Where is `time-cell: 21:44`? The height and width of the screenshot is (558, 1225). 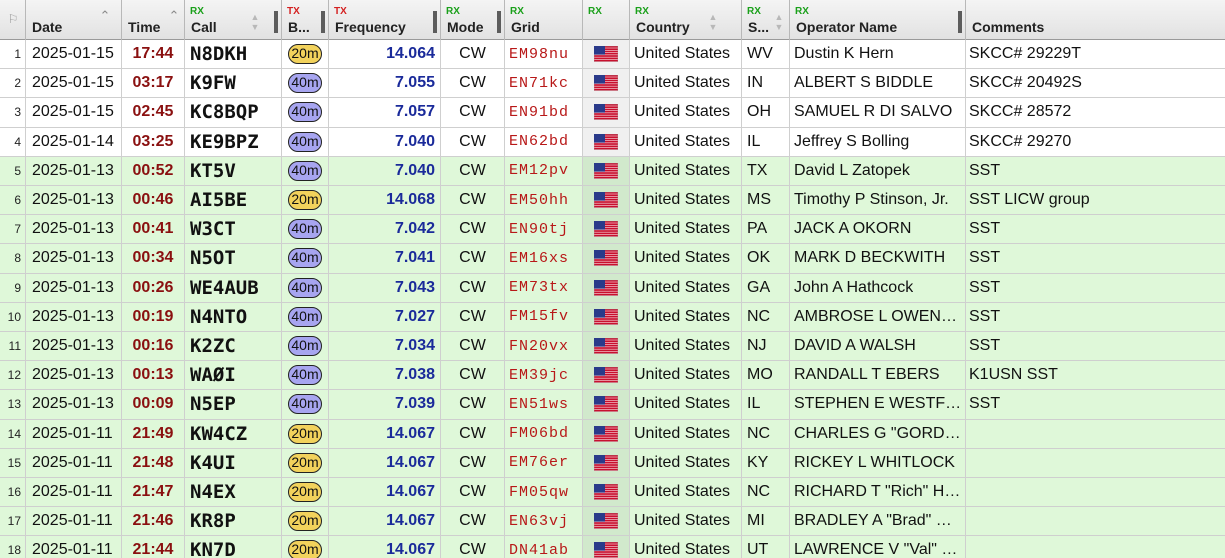
time-cell: 21:44 is located at coordinates (153, 547).